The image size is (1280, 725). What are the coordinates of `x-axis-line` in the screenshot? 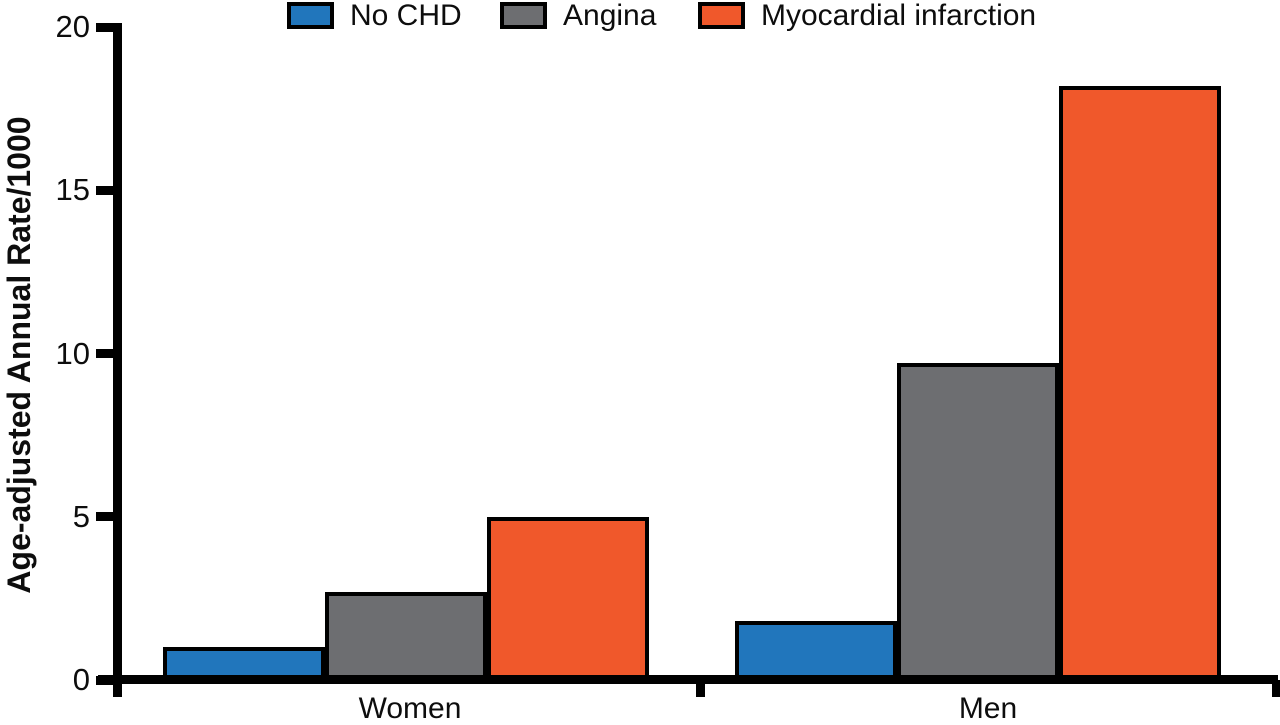 It's located at (688, 679).